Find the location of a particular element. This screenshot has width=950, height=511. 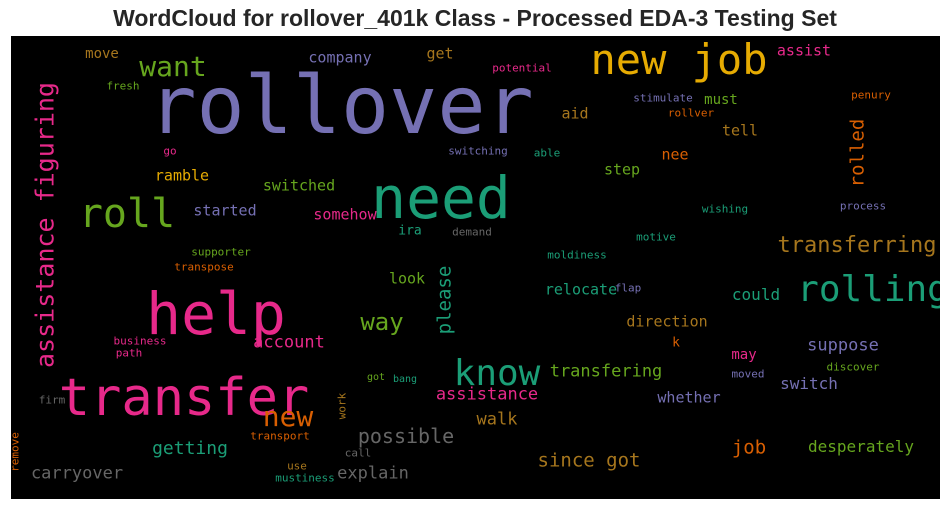

word-ira: ira is located at coordinates (410, 231).